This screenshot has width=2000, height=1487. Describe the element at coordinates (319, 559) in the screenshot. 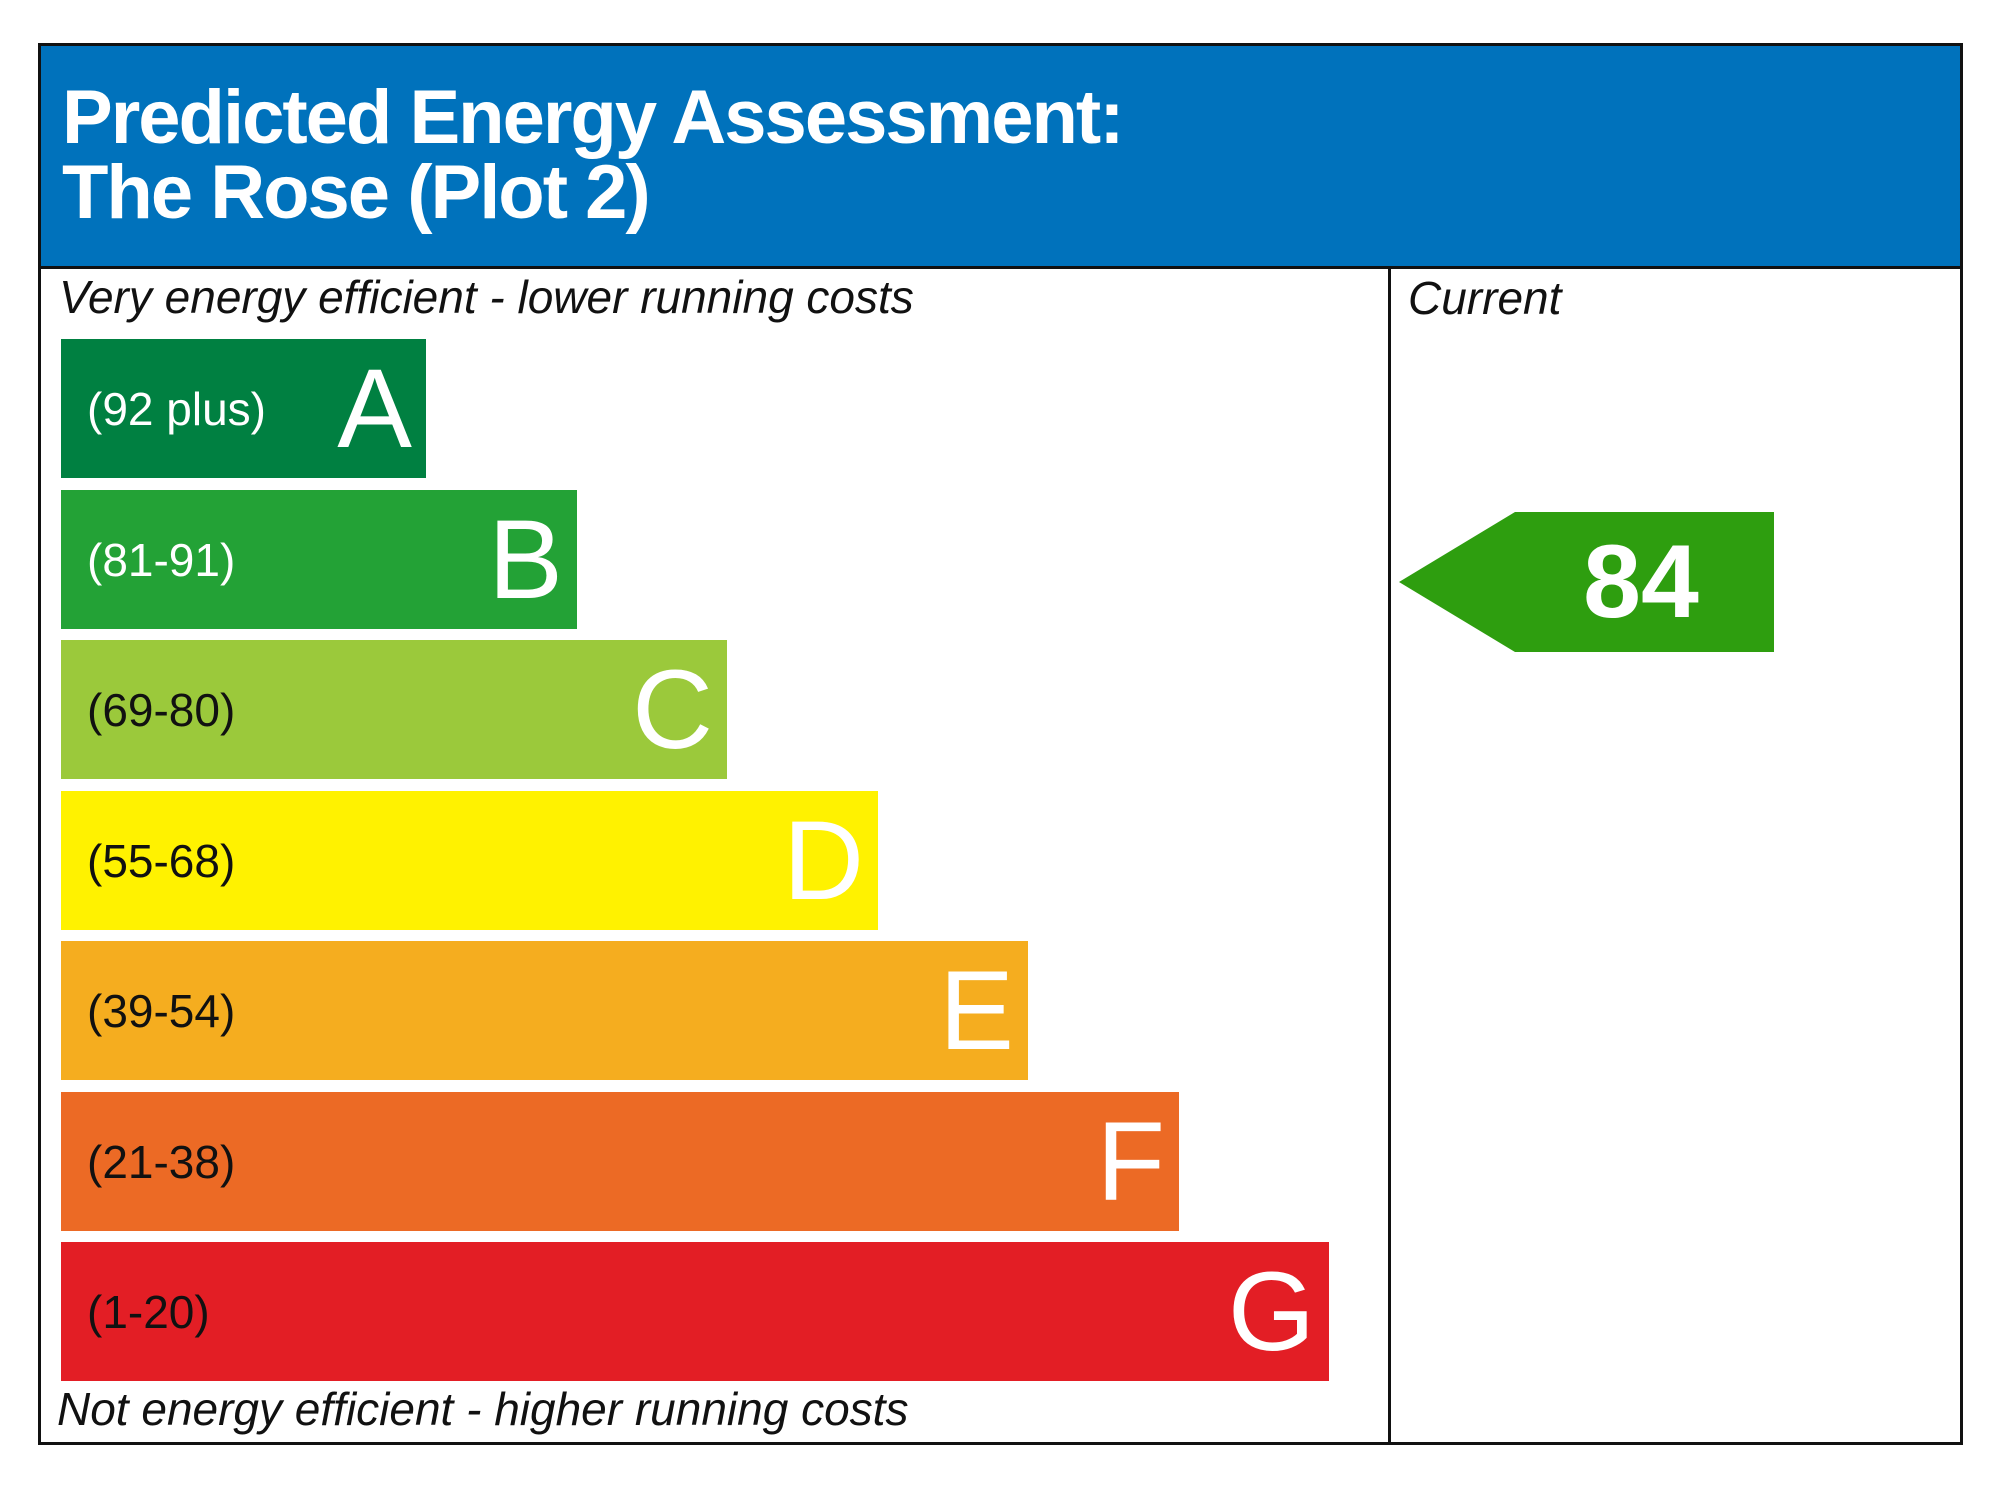

I see `band-b: (81-91) B` at that location.